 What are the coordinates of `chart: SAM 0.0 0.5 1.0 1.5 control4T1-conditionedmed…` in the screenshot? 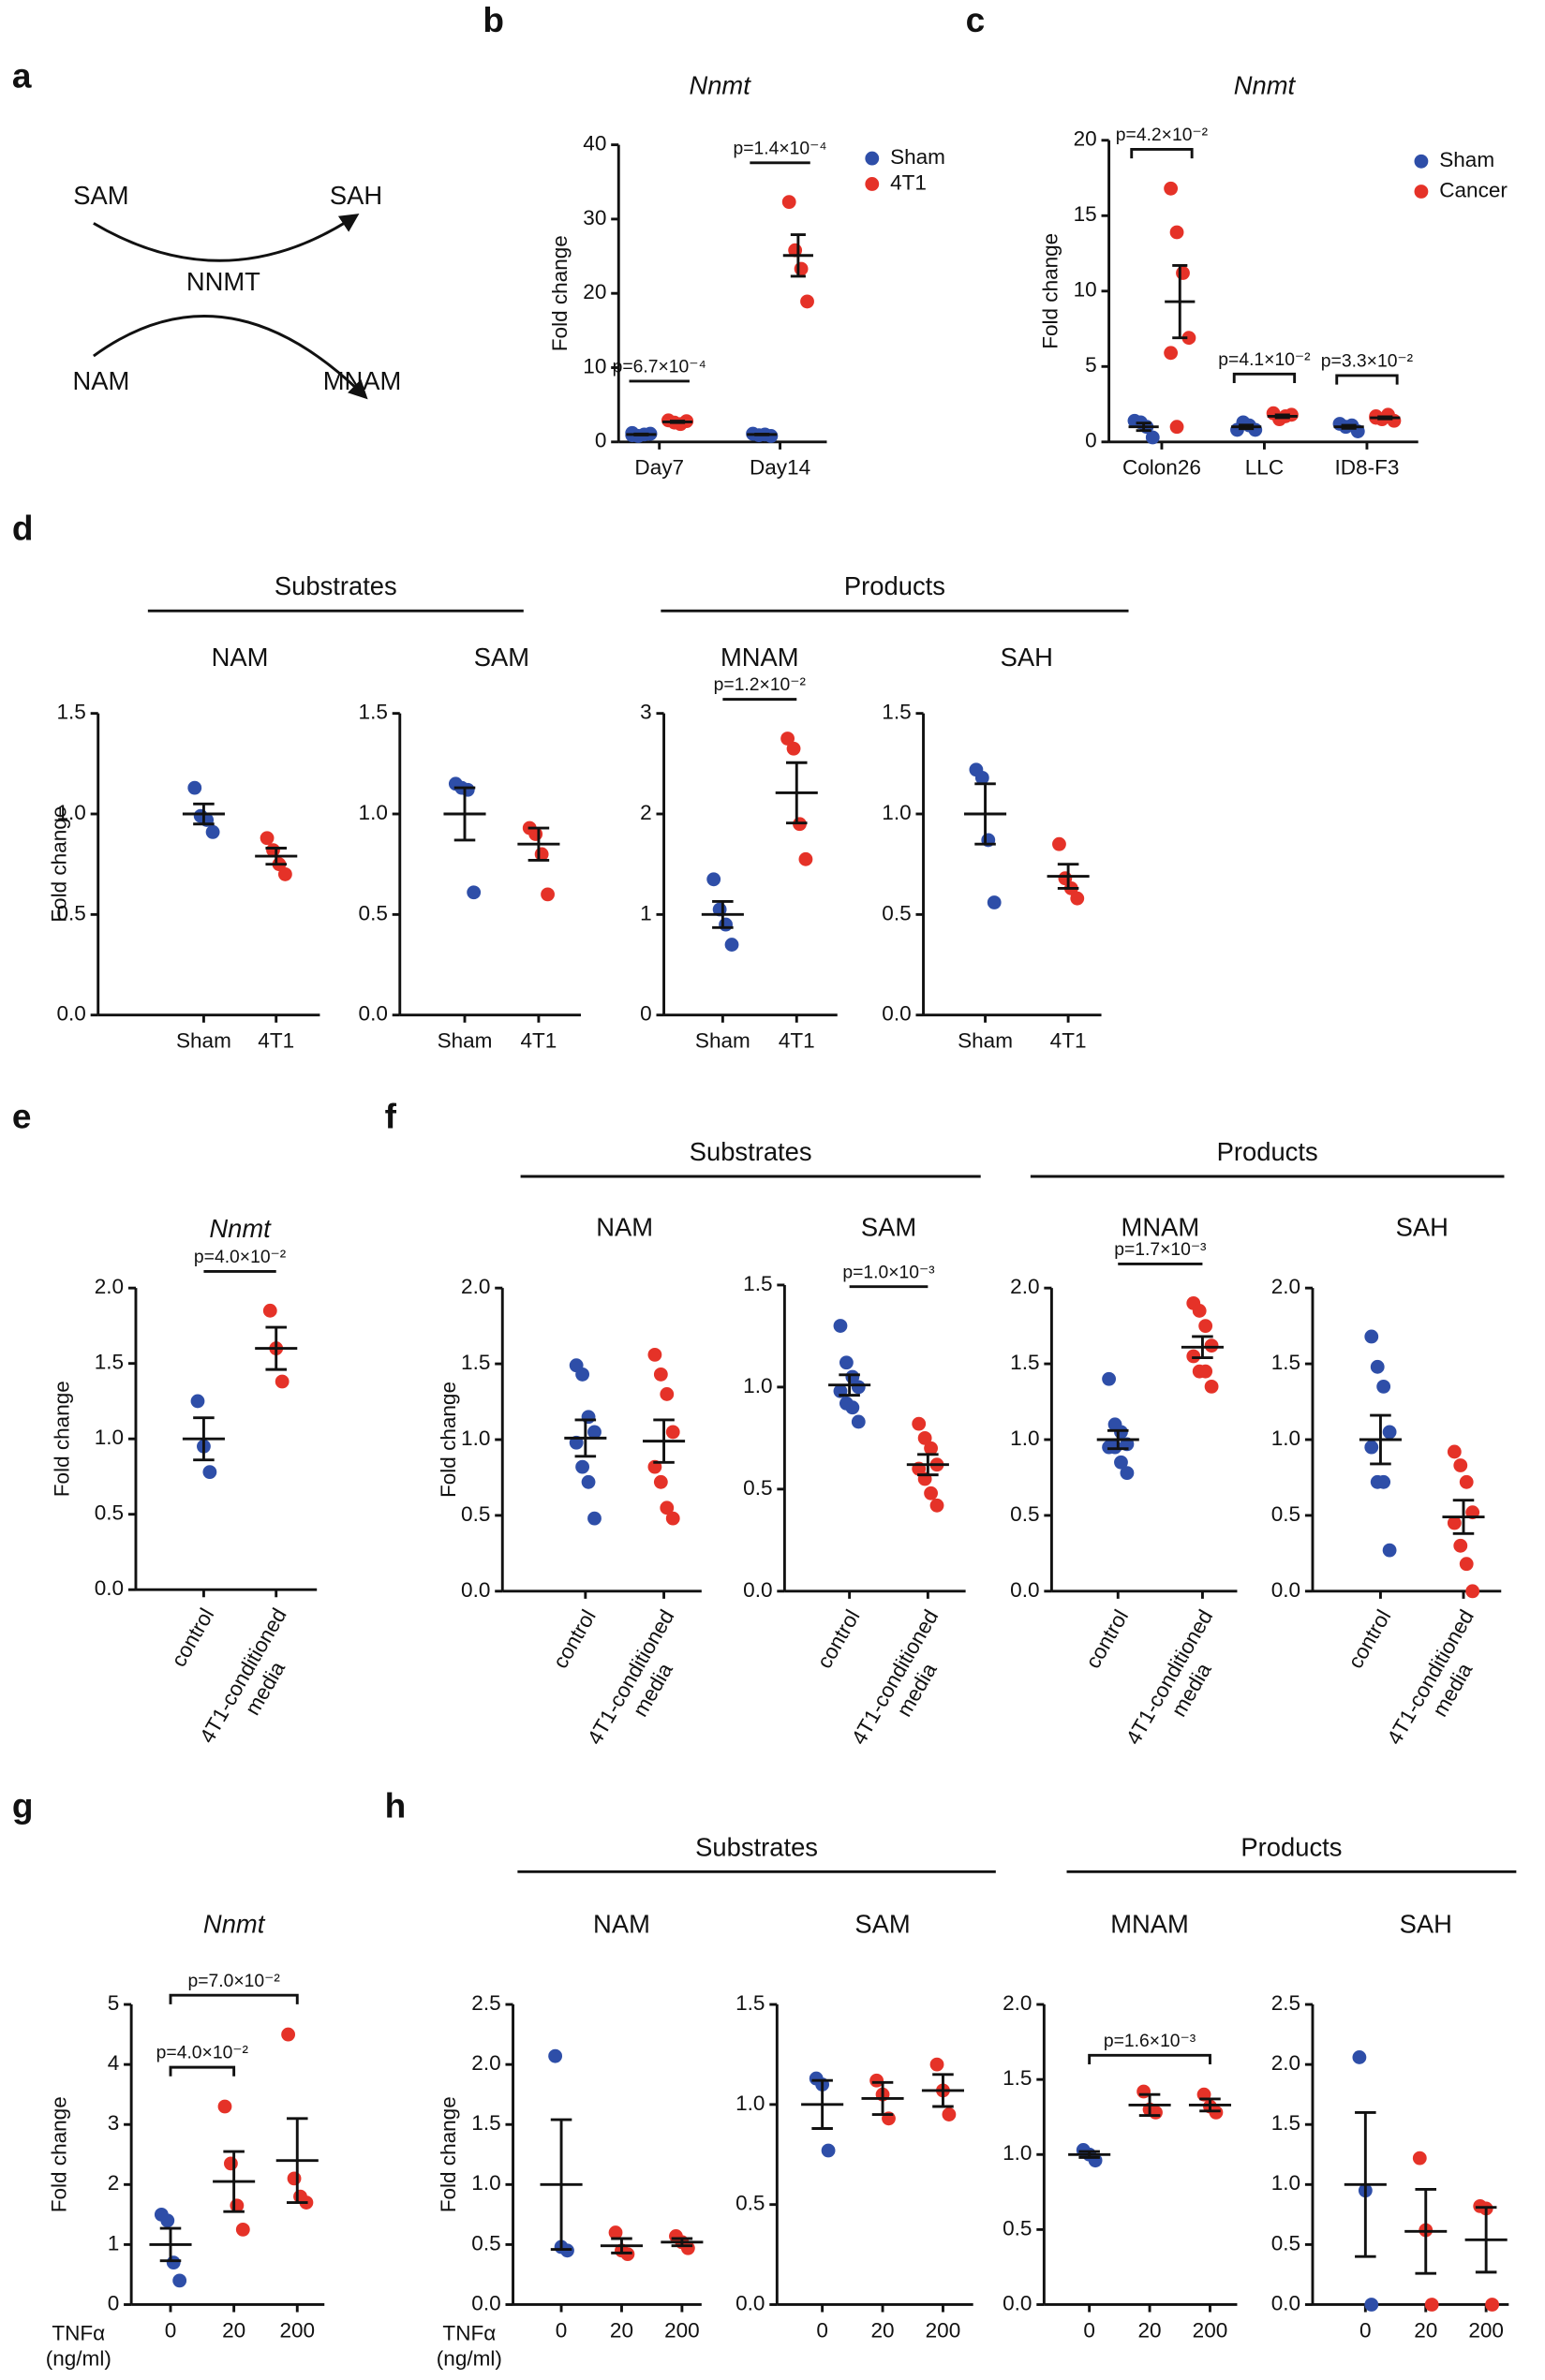 It's located at (855, 1481).